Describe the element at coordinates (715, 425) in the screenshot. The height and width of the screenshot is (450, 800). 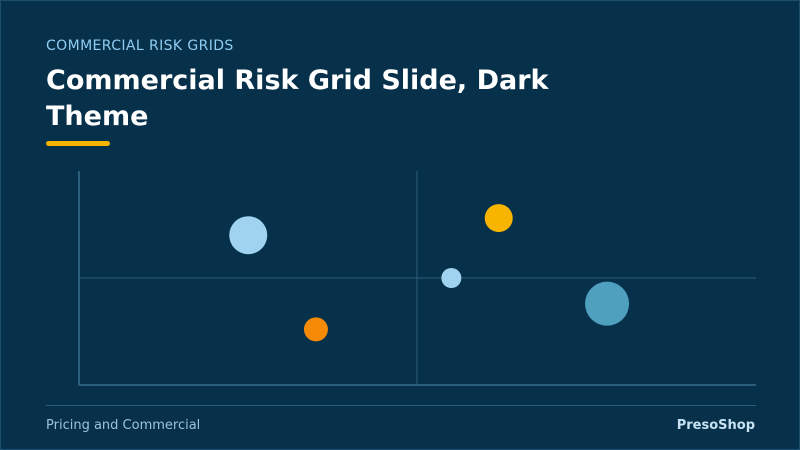
I see `footer-brand: PresoShop` at that location.